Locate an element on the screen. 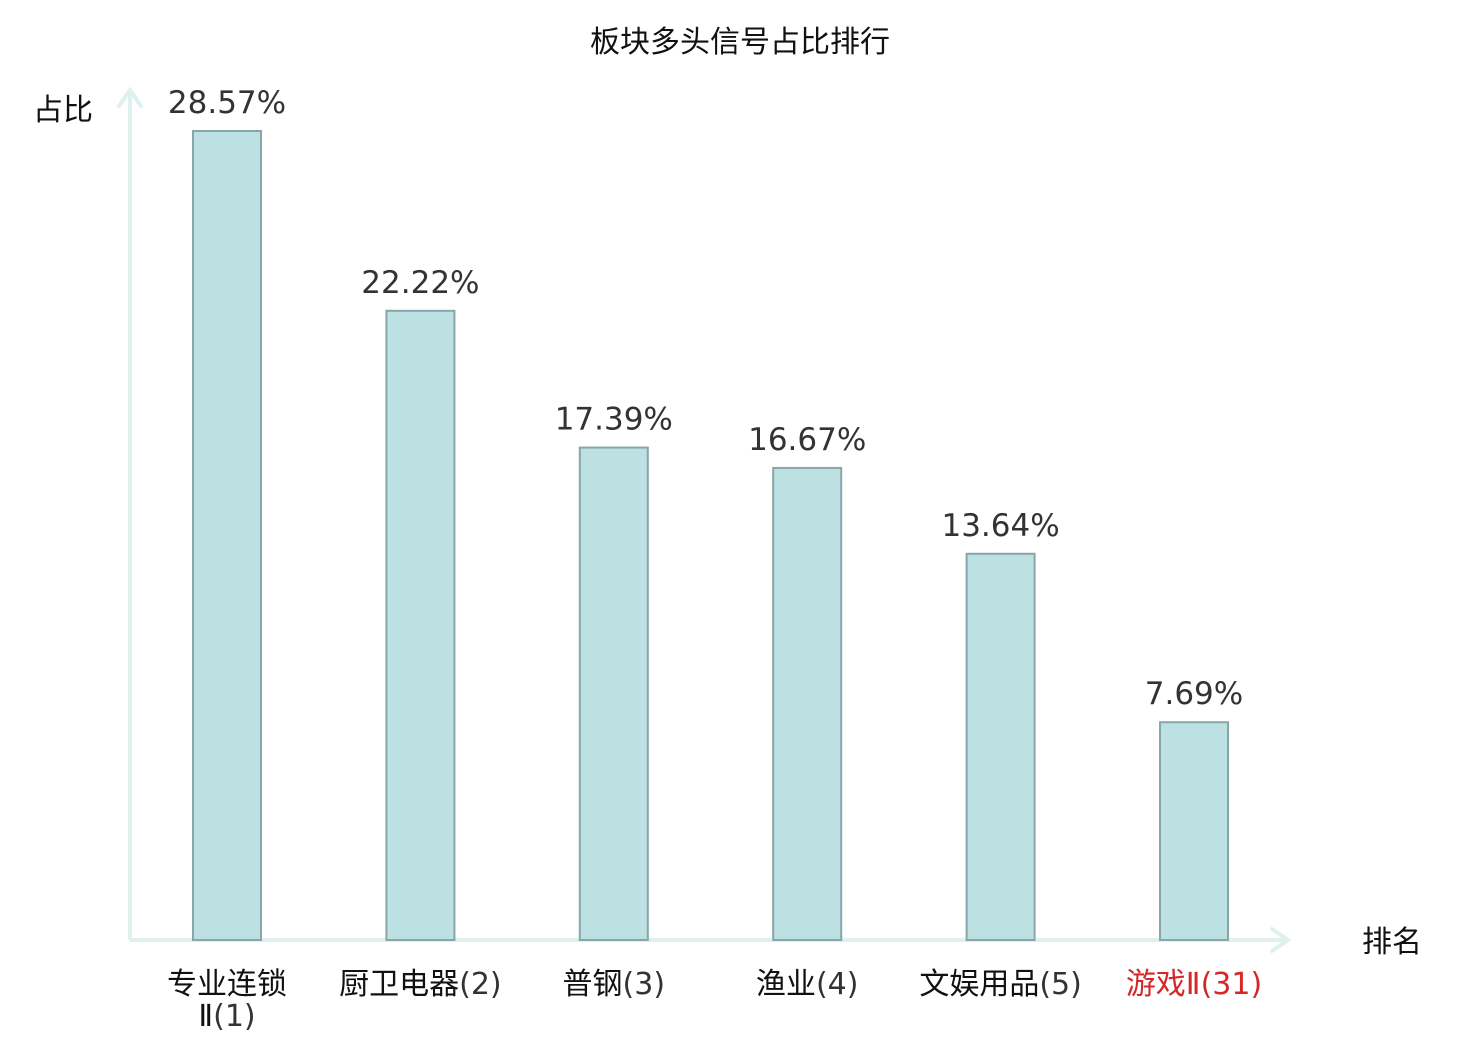  category-name: 普钢 is located at coordinates (593, 984).